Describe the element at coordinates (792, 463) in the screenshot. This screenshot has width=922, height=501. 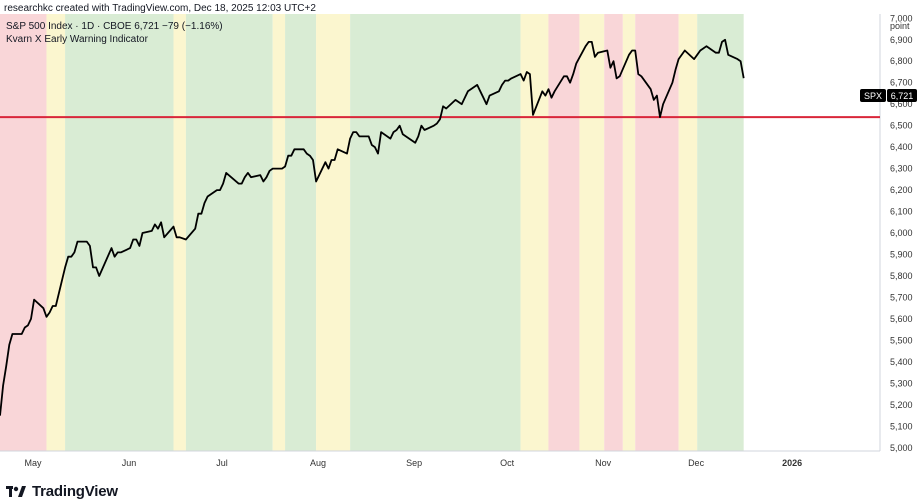
I see `x-tick-label: 2026` at that location.